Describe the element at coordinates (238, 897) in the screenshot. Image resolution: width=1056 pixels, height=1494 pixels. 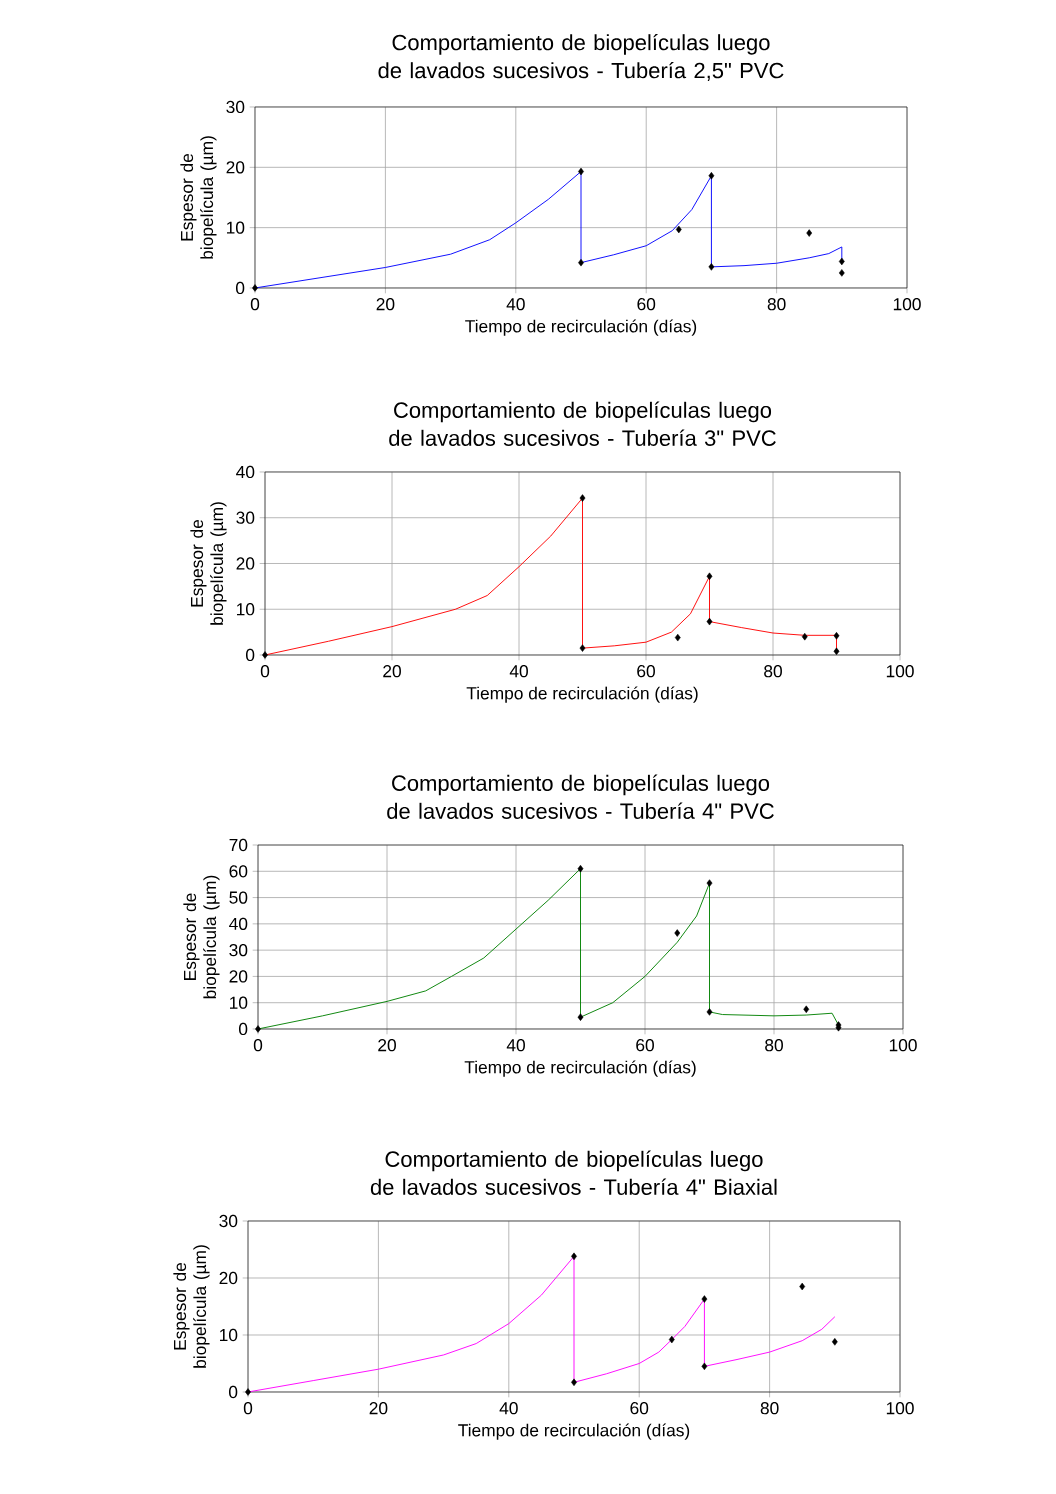
I see `y-tick-label: 50` at that location.